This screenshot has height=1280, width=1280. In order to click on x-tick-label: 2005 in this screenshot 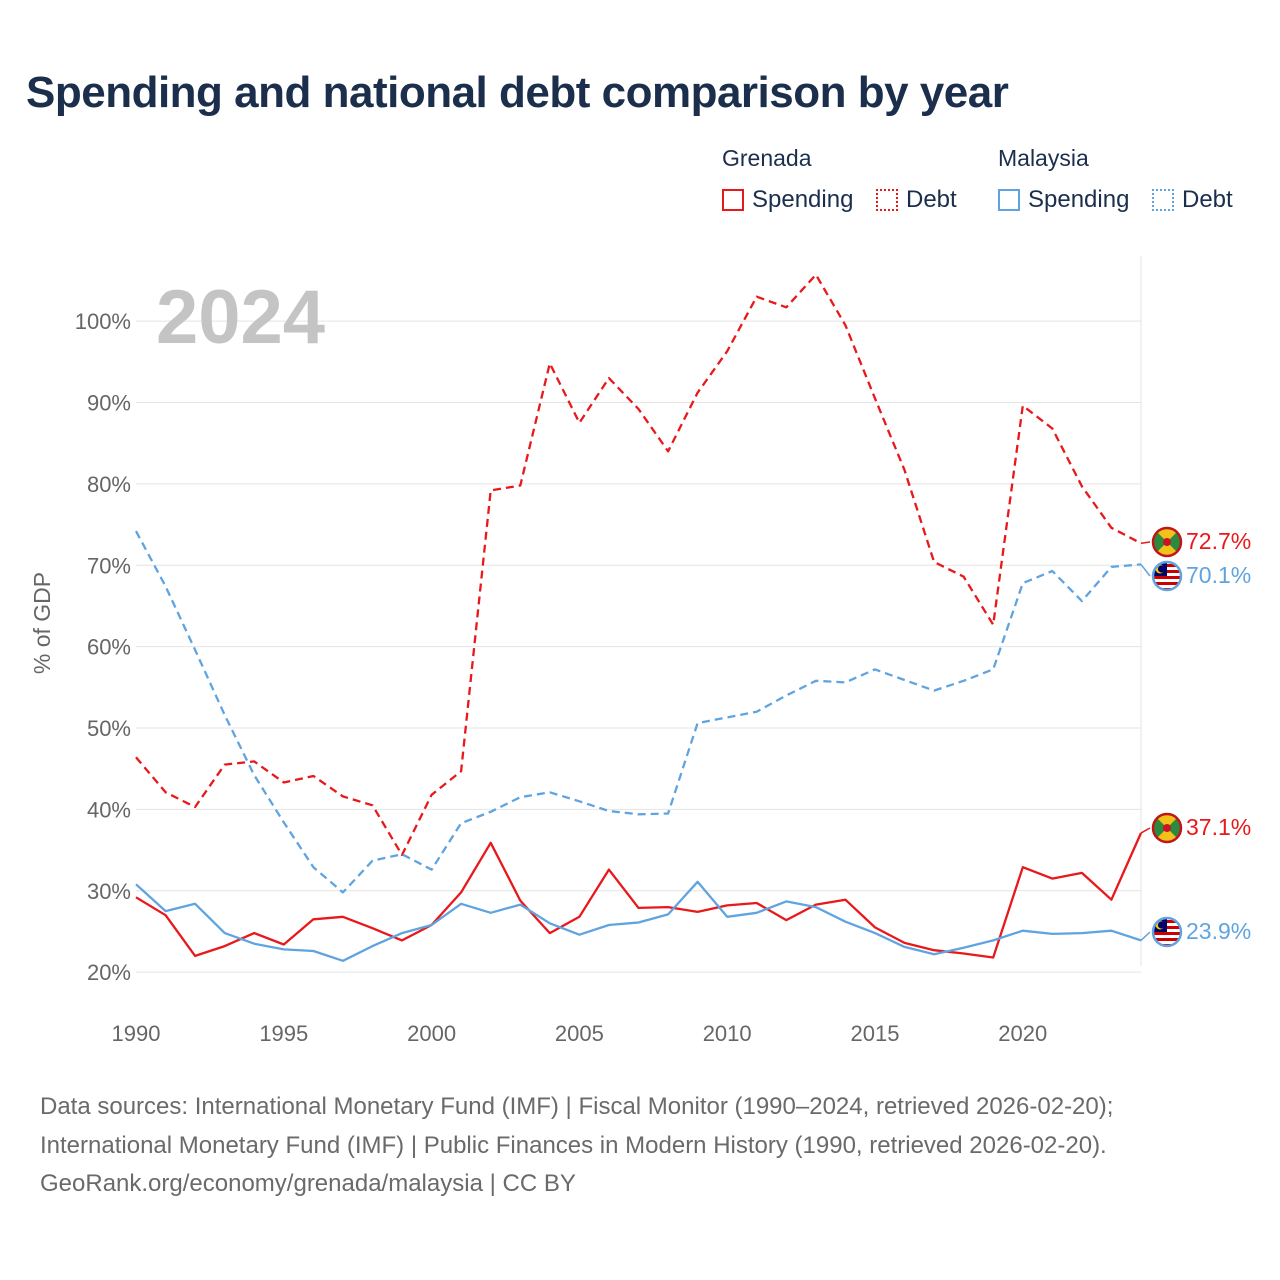, I will do `click(579, 1033)`.